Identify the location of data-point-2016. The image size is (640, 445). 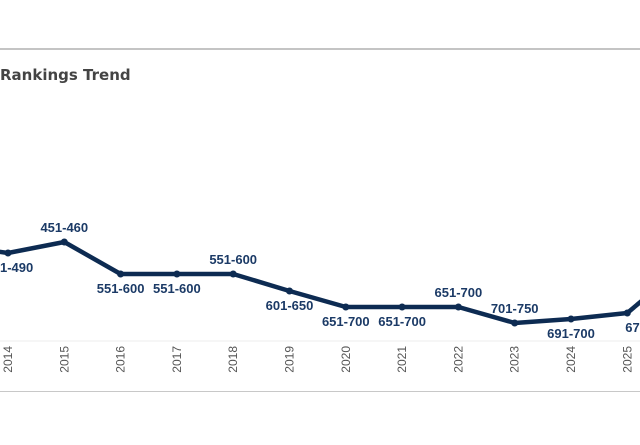
(121, 274).